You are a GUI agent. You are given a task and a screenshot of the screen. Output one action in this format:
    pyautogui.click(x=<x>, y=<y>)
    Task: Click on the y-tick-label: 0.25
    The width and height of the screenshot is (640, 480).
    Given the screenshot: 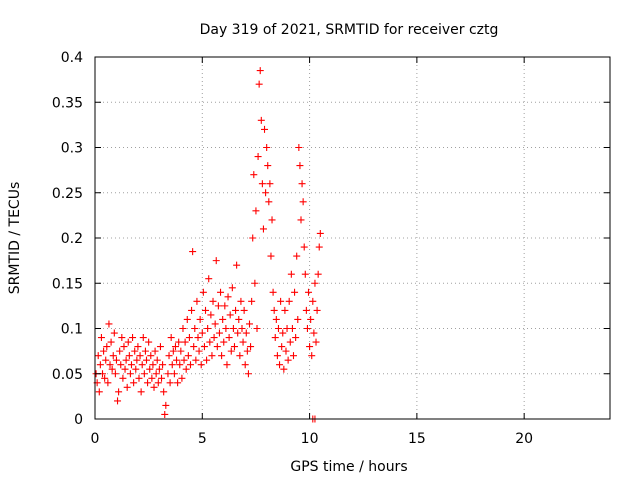 What is the action you would take?
    pyautogui.click(x=67, y=194)
    